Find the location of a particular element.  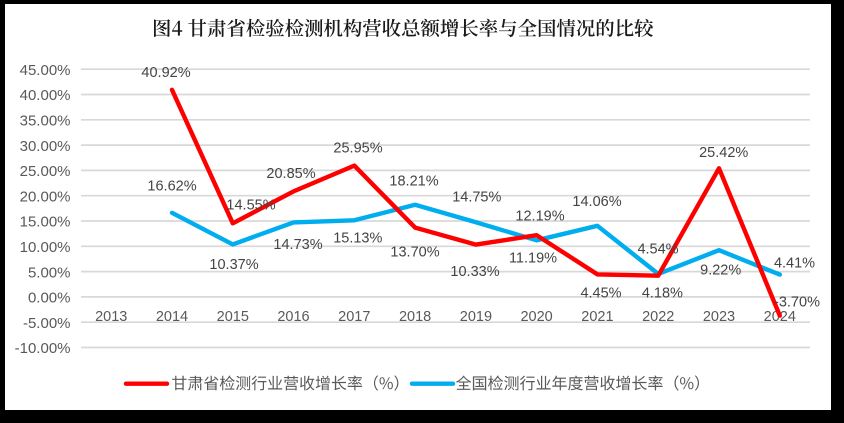

svg-text: 35.00% is located at coordinates (45, 121).